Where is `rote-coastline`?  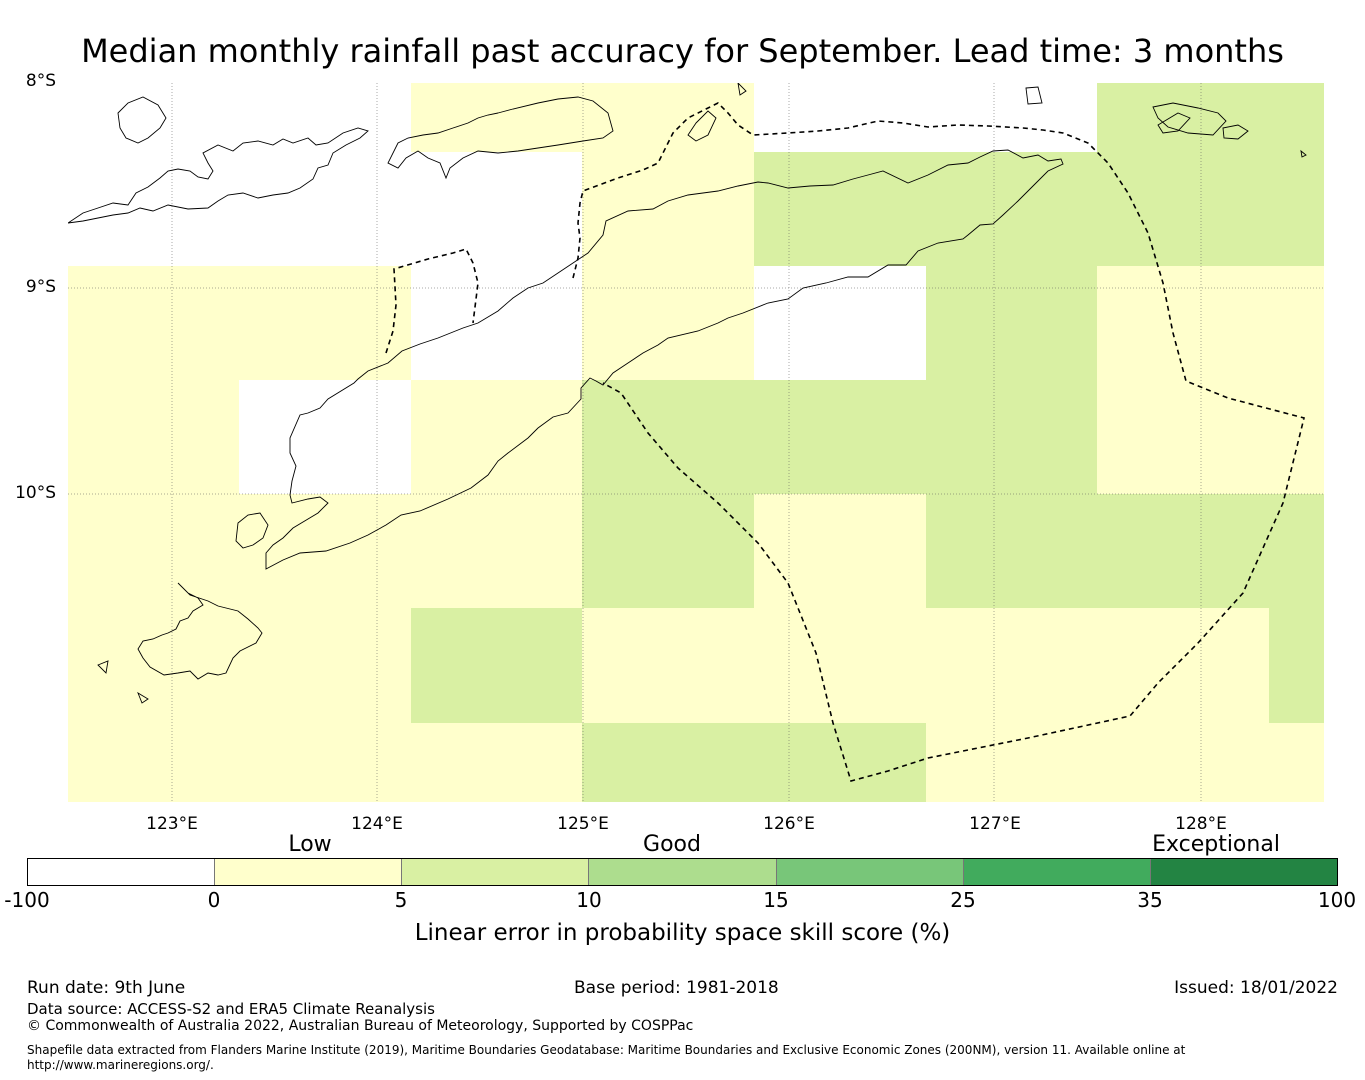 rote-coastline is located at coordinates (200, 631).